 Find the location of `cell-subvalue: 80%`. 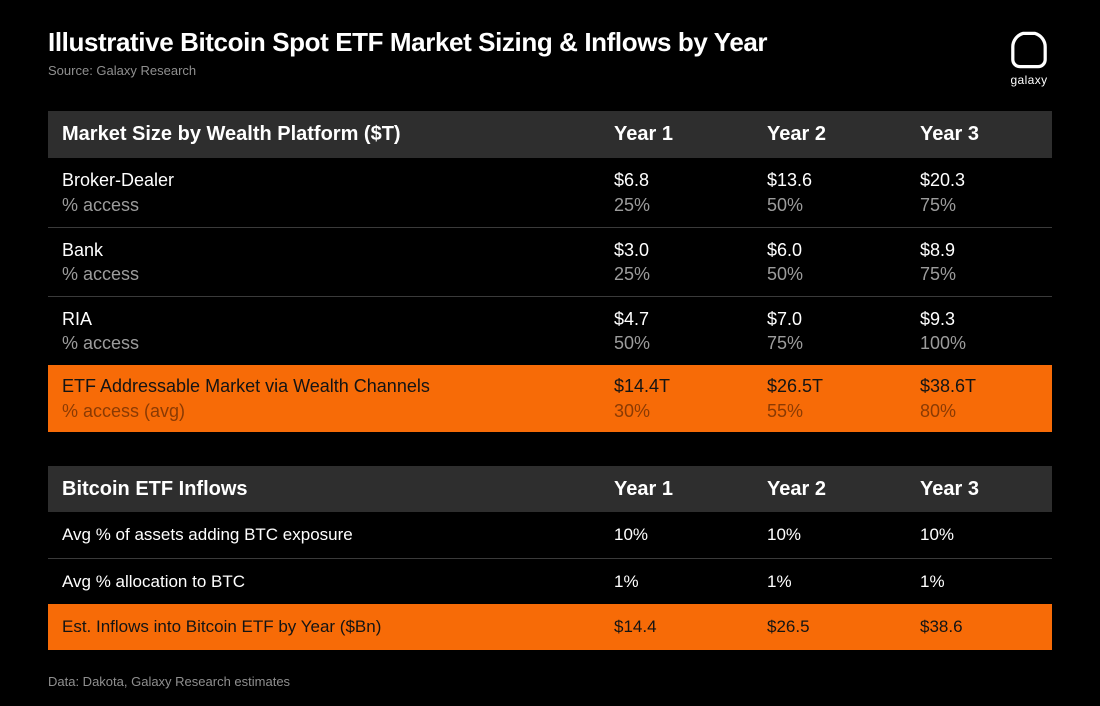

cell-subvalue: 80% is located at coordinates (938, 410).